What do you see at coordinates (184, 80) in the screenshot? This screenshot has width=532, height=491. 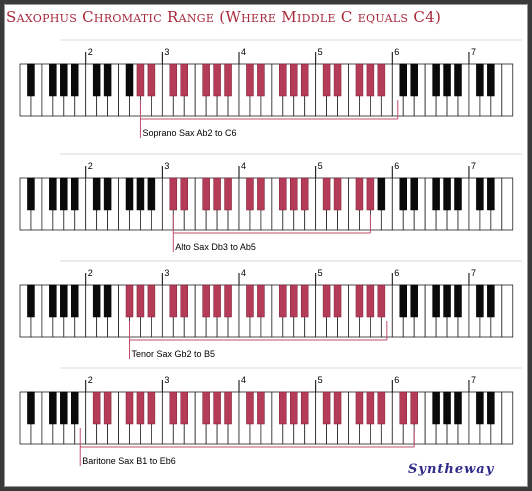 I see `black-key-D#3` at bounding box center [184, 80].